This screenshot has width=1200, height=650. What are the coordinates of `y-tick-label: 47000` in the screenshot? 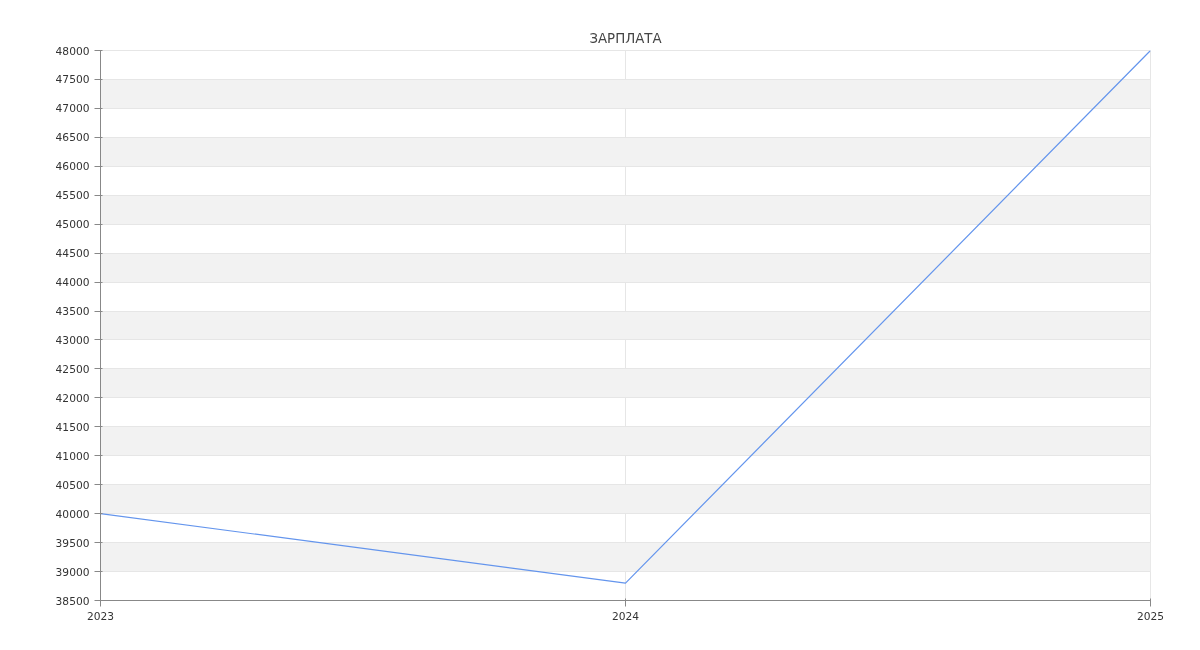 It's located at (72, 109).